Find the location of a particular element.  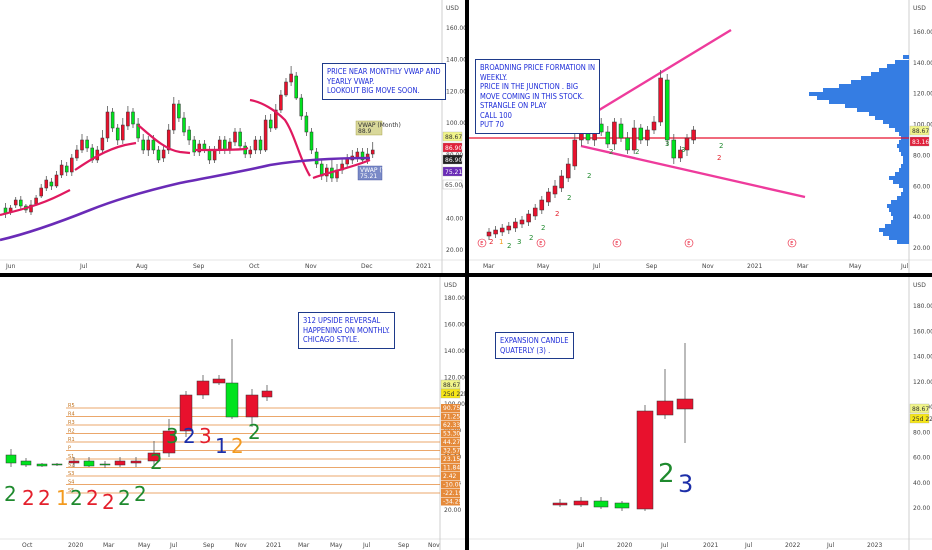

vwap-yearly-box is located at coordinates (370, 173).